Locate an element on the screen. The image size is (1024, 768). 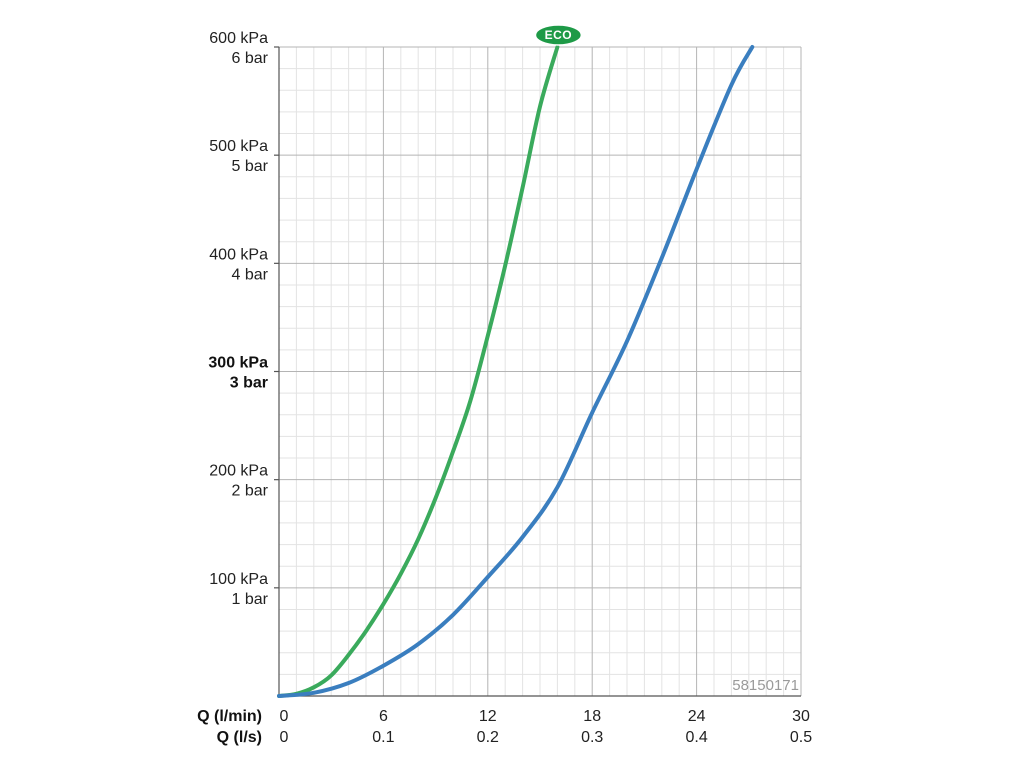
y-tick-label-bar: 4 bar is located at coordinates (250, 274).